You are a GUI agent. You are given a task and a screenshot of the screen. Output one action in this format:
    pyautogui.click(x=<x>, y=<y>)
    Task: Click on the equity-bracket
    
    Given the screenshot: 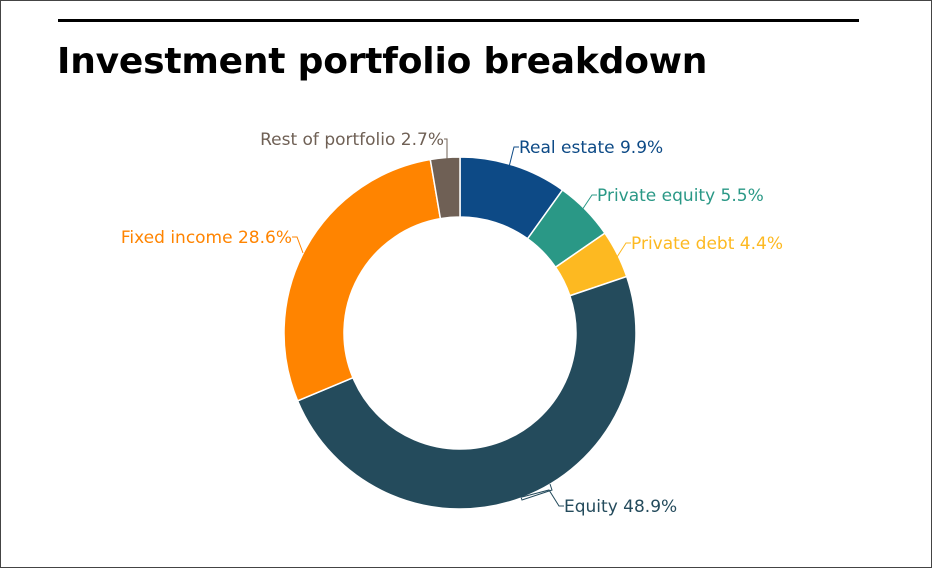 What is the action you would take?
    pyautogui.click(x=536, y=492)
    